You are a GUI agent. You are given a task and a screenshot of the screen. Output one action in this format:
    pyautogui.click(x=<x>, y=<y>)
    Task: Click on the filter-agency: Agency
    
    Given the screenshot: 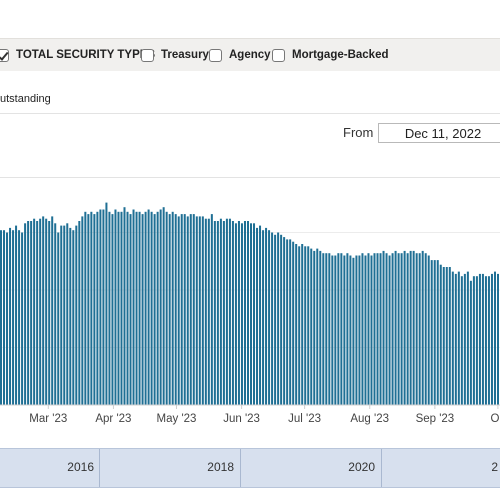 What is the action you would take?
    pyautogui.click(x=240, y=55)
    